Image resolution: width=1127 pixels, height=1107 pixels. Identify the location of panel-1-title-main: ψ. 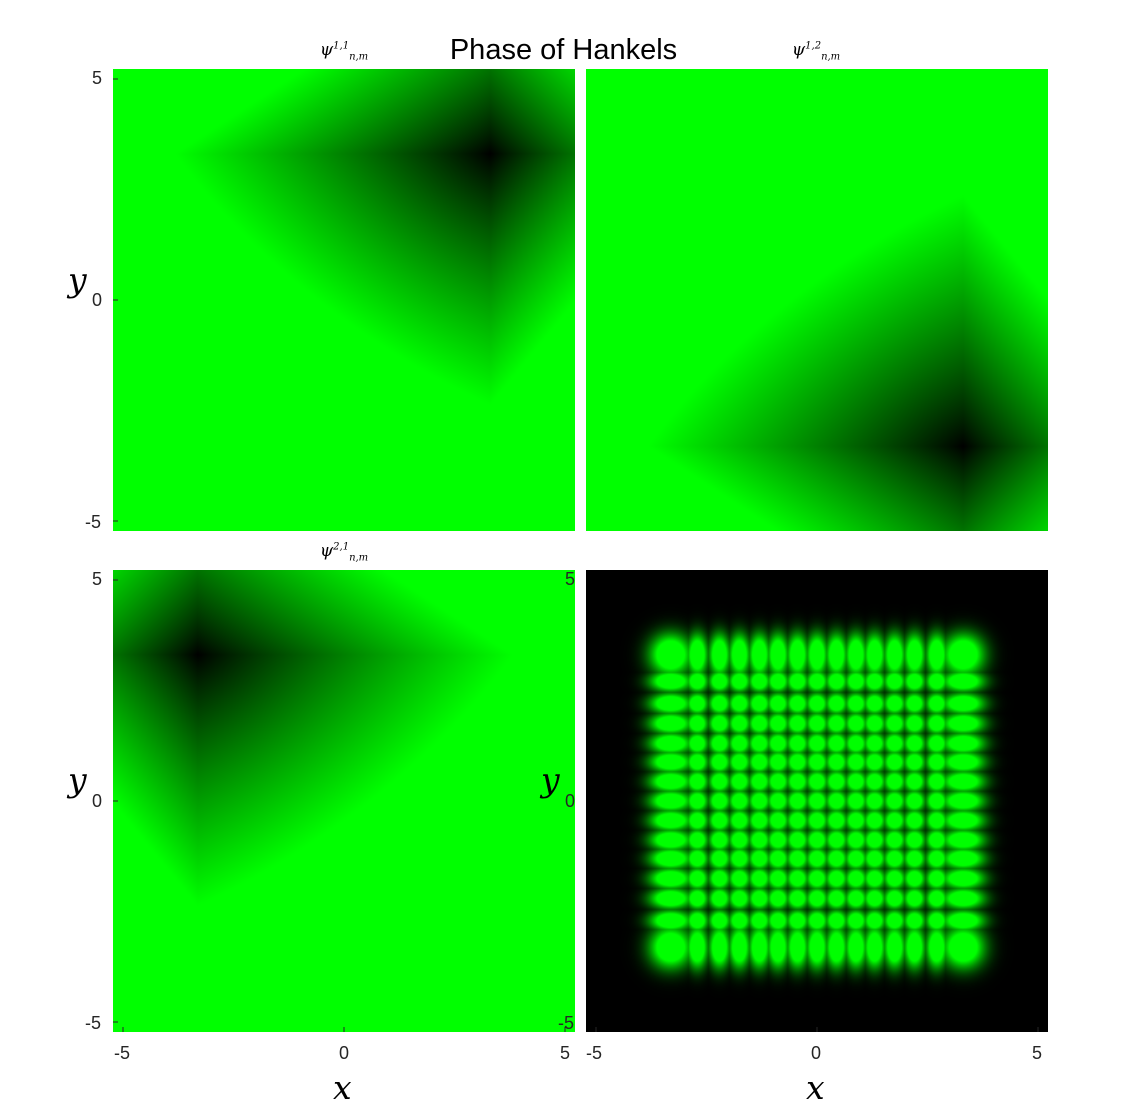
(326, 50).